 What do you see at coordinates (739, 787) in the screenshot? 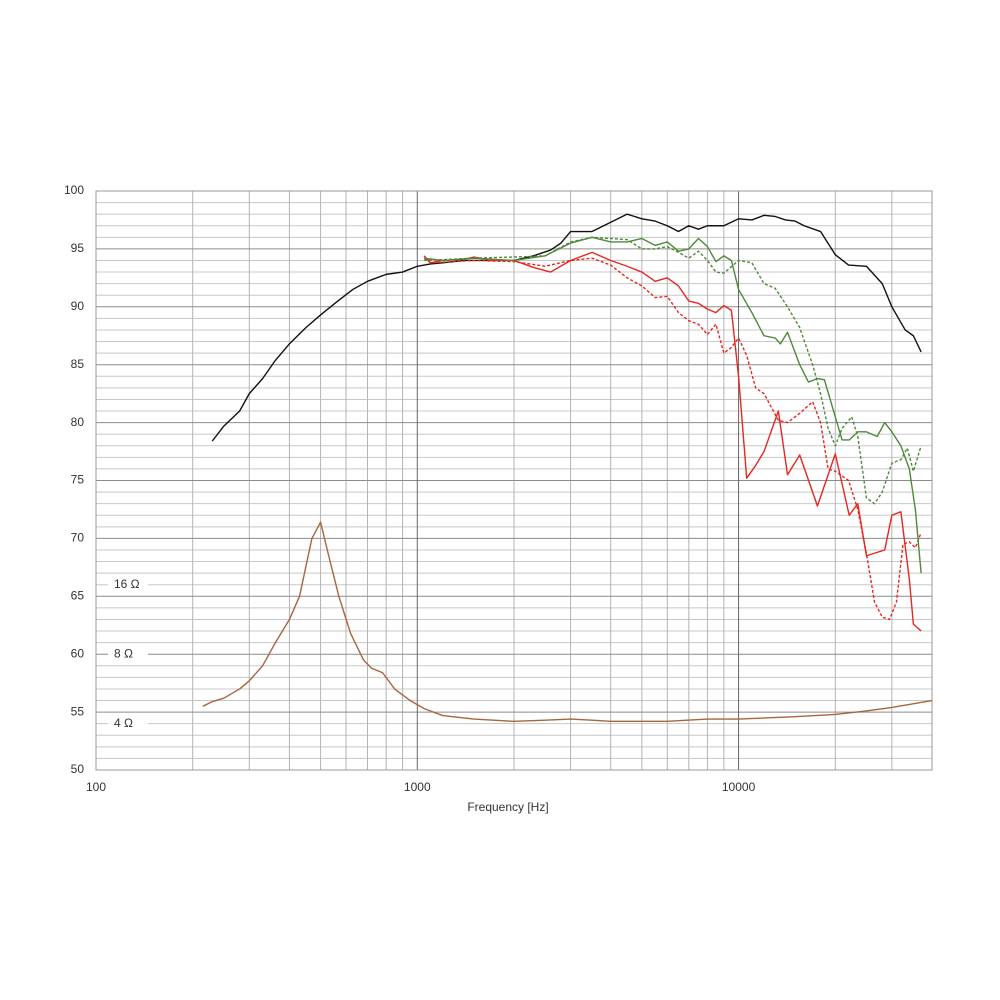
I see `x-tick-label: 10000` at bounding box center [739, 787].